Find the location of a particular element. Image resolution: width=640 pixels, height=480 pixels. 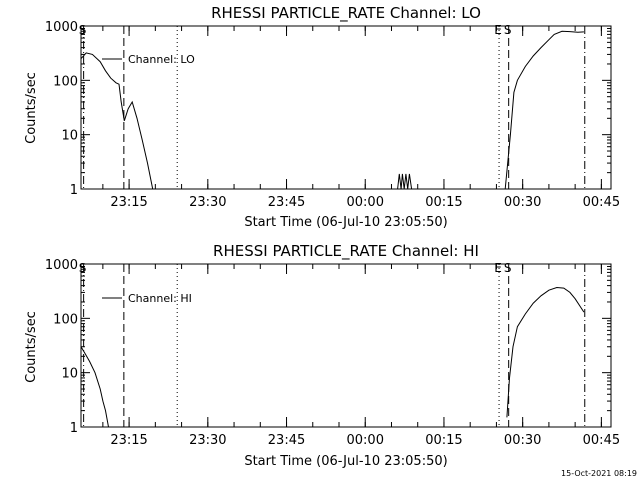

legend: Channel: HI is located at coordinates (147, 298).